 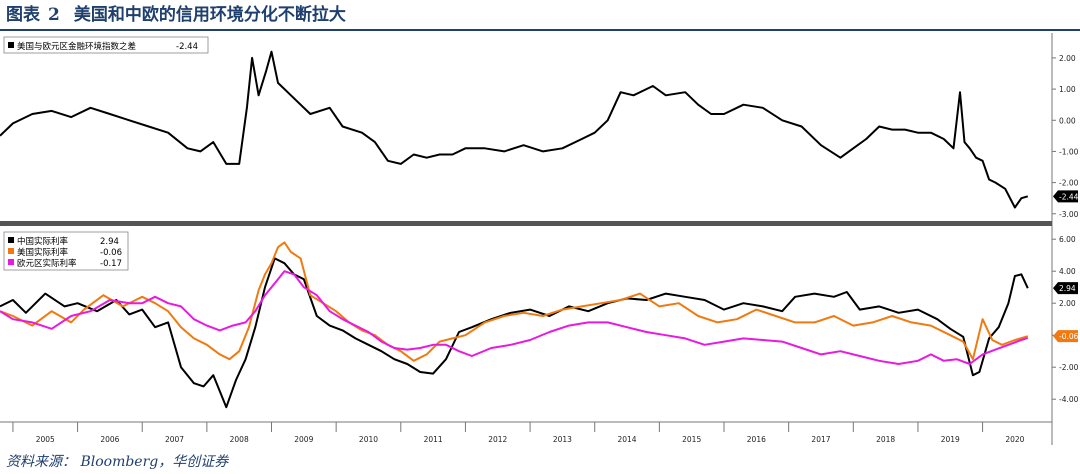 I want to click on source-note: 资料来源： Bloomberg，华创证券, so click(x=117, y=462).